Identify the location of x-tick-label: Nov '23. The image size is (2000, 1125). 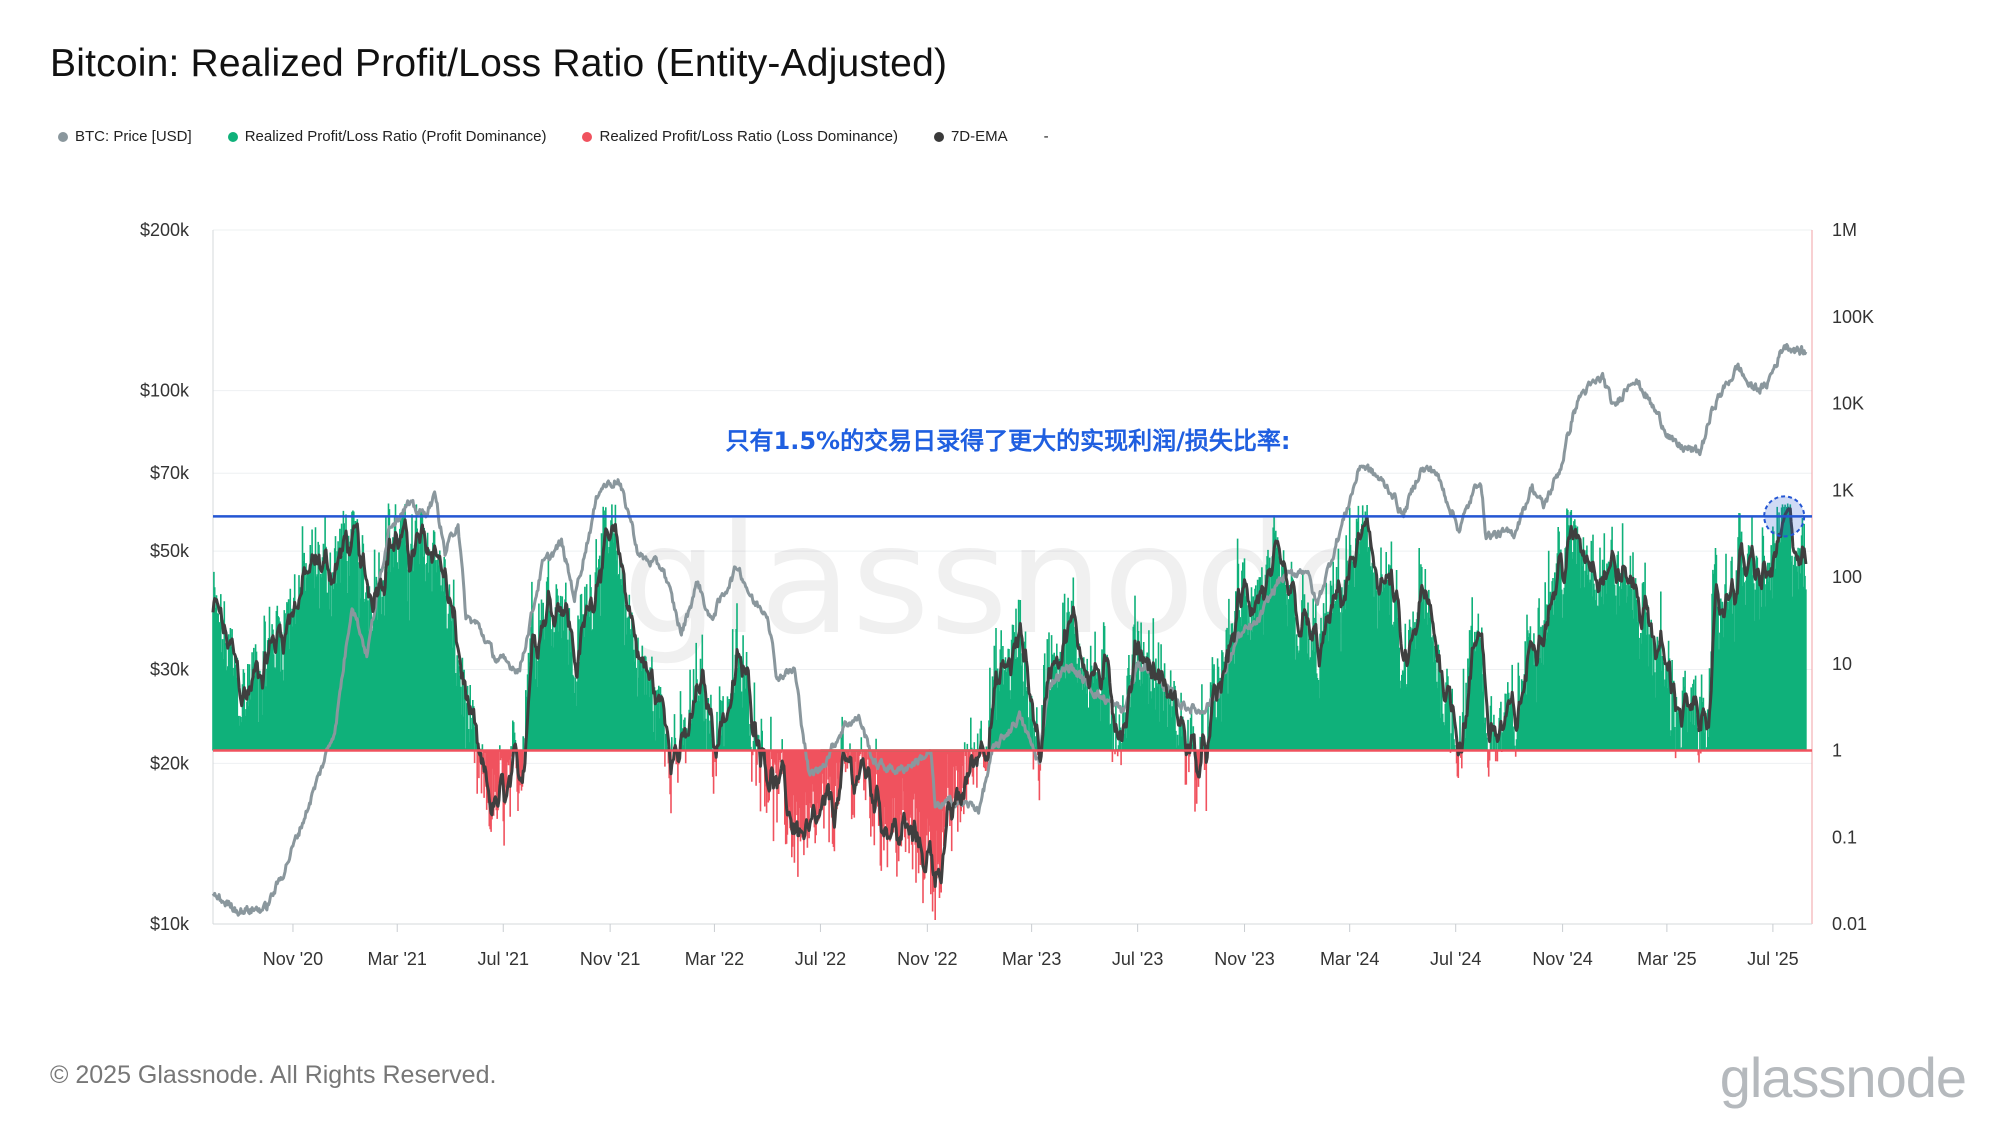
(1244, 959).